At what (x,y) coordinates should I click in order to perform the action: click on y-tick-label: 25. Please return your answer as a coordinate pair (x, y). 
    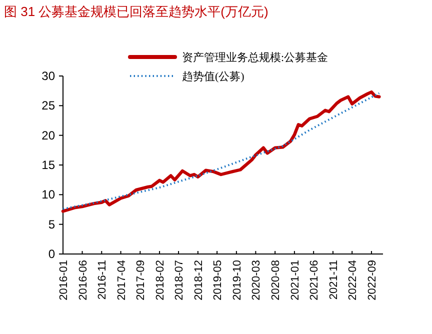
    Looking at the image, I should click on (49, 105).